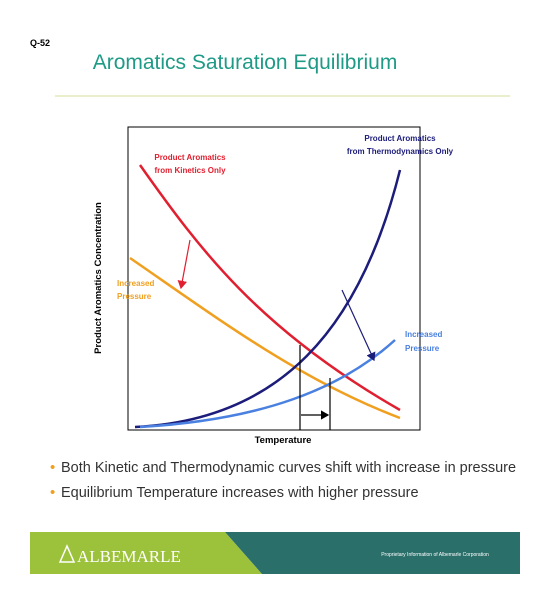 The image size is (548, 605). What do you see at coordinates (400, 151) in the screenshot?
I see `annotation: from Thermodynamics Only` at bounding box center [400, 151].